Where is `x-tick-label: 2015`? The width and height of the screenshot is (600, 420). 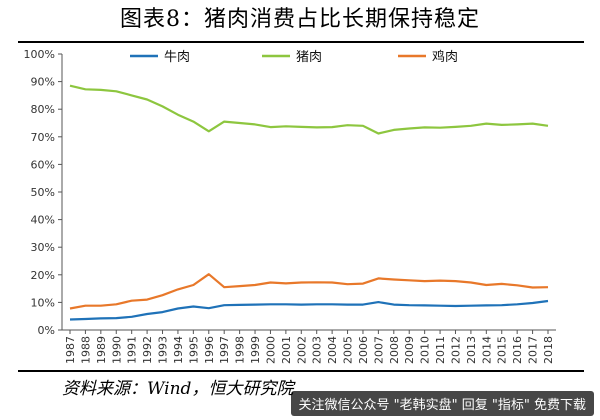 x-tick-label: 2015 is located at coordinates (502, 350).